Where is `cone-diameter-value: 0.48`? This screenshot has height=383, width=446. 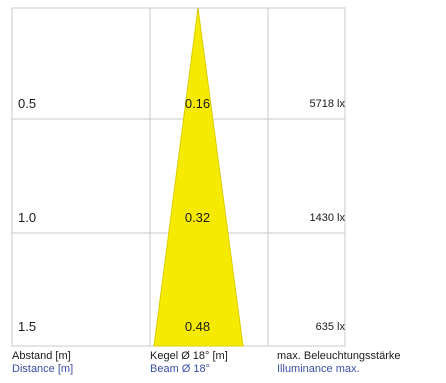 cone-diameter-value: 0.48 is located at coordinates (197, 326).